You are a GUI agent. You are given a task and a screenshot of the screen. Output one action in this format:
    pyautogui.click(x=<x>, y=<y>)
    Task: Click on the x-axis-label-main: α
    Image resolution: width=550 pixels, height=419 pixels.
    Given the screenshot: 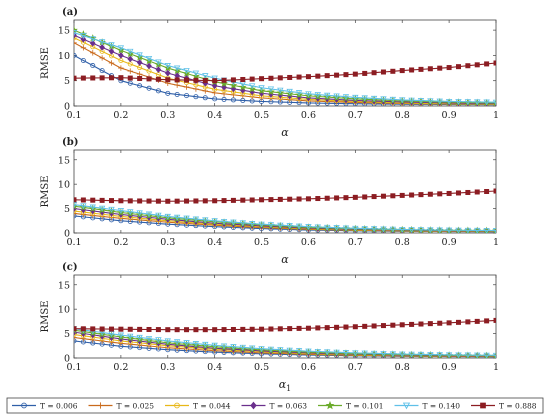 What is the action you would take?
    pyautogui.click(x=285, y=259)
    